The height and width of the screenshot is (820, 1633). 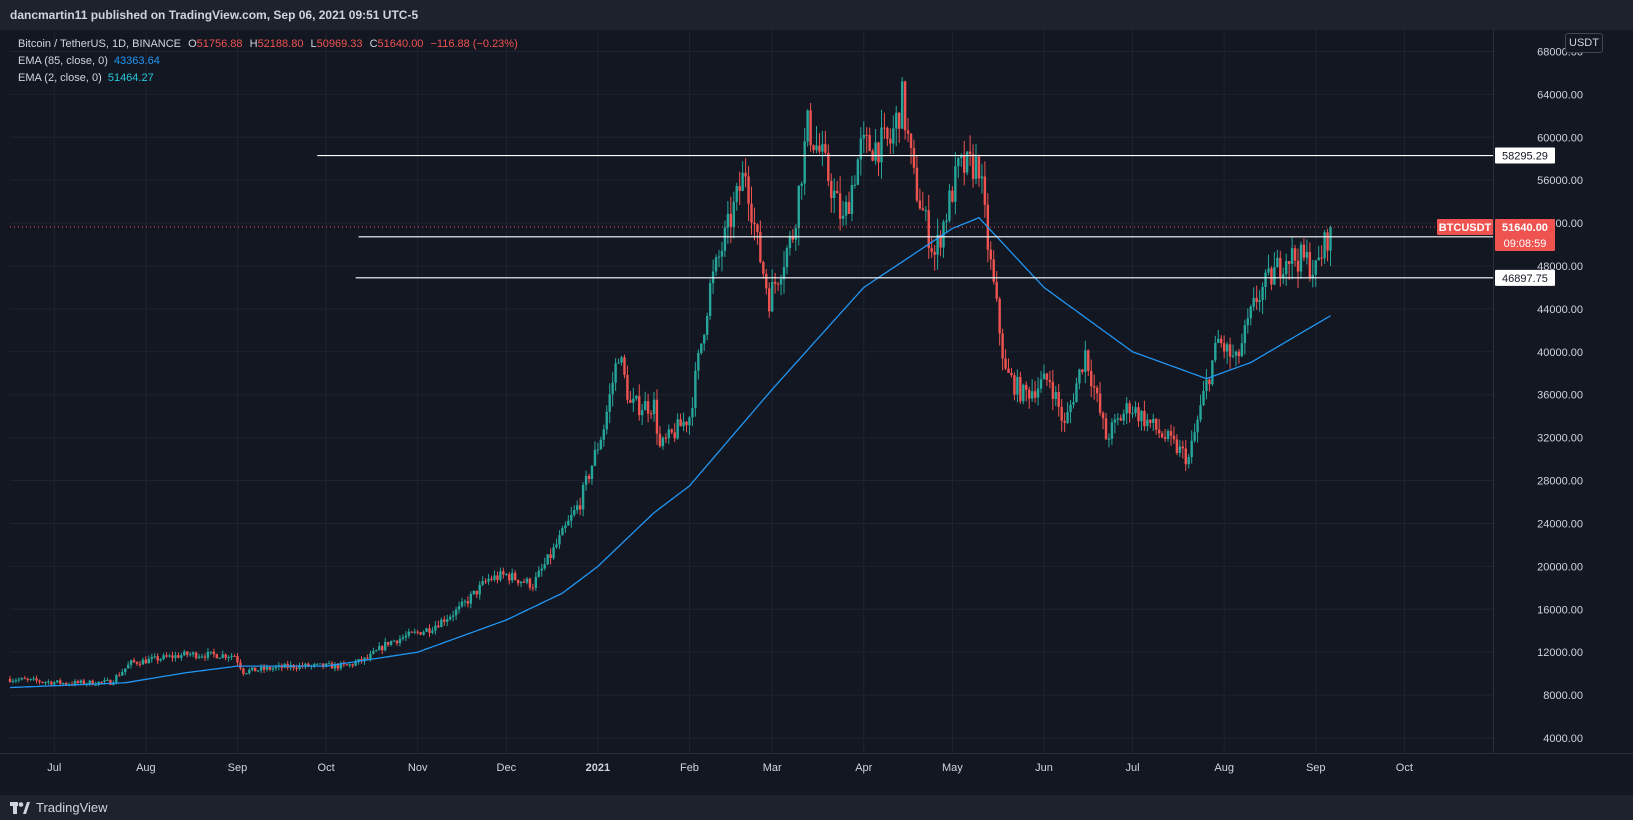 What do you see at coordinates (1560, 181) in the screenshot?
I see `y-tick-label: 56000.00` at bounding box center [1560, 181].